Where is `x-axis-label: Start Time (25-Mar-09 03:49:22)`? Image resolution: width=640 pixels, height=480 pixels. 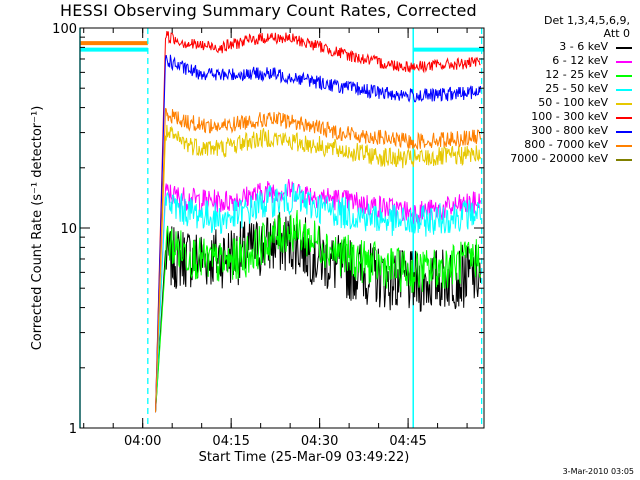
x-axis-label: Start Time (25-Mar-09 03:49:22) is located at coordinates (304, 457).